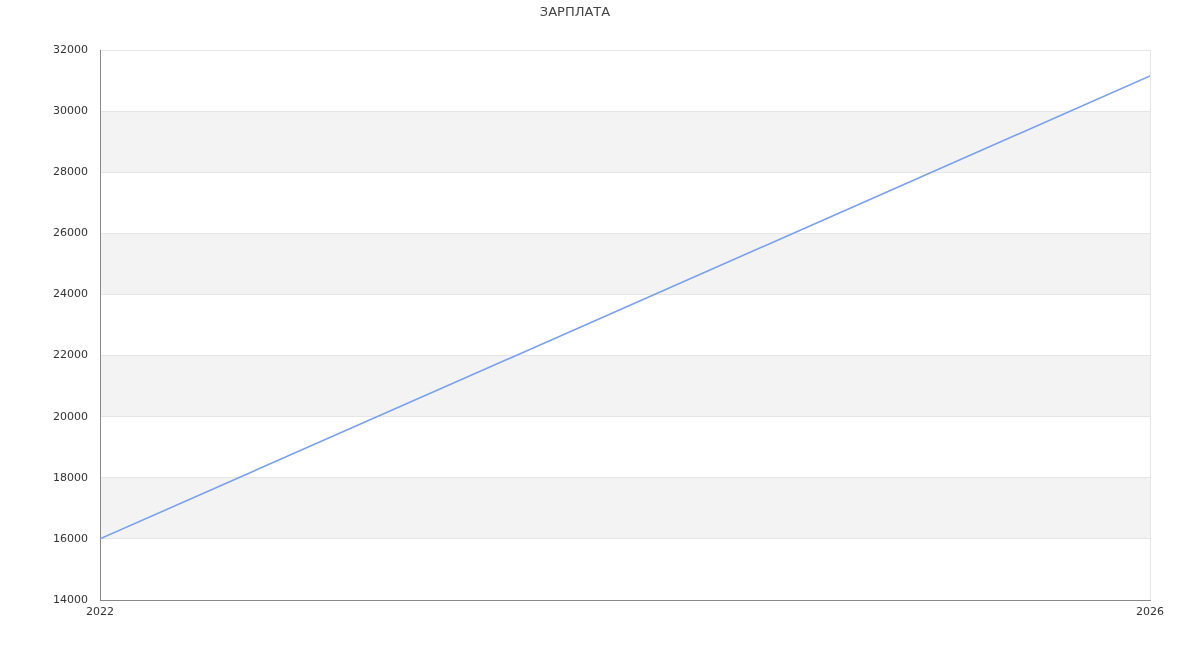  Describe the element at coordinates (70, 172) in the screenshot. I see `y-tick-label: 28000` at that location.